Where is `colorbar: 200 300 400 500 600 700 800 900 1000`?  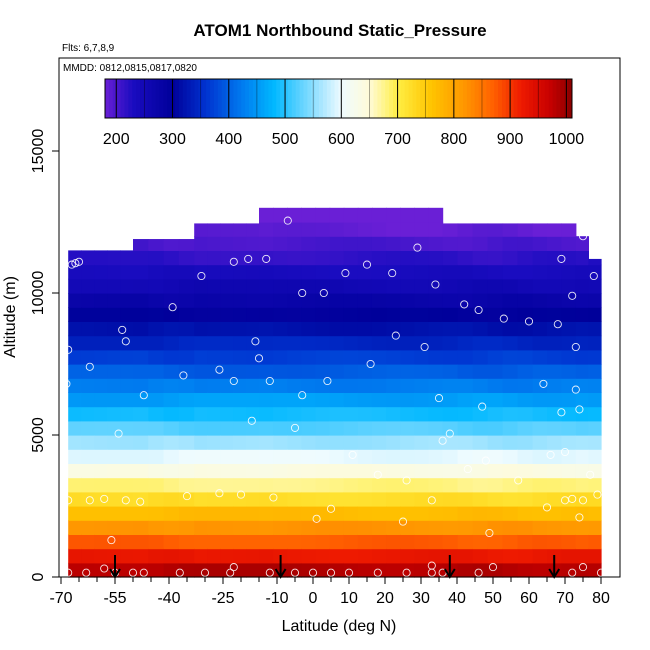
colorbar: 200 300 400 500 600 700 800 900 1000 is located at coordinates (343, 113).